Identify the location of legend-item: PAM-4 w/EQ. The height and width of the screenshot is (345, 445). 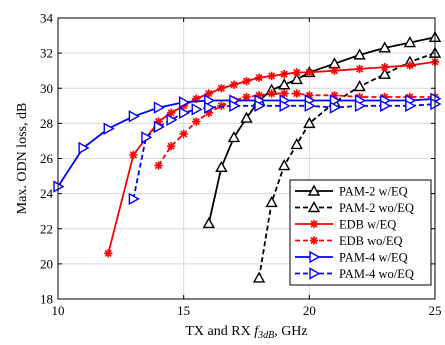
(351, 257).